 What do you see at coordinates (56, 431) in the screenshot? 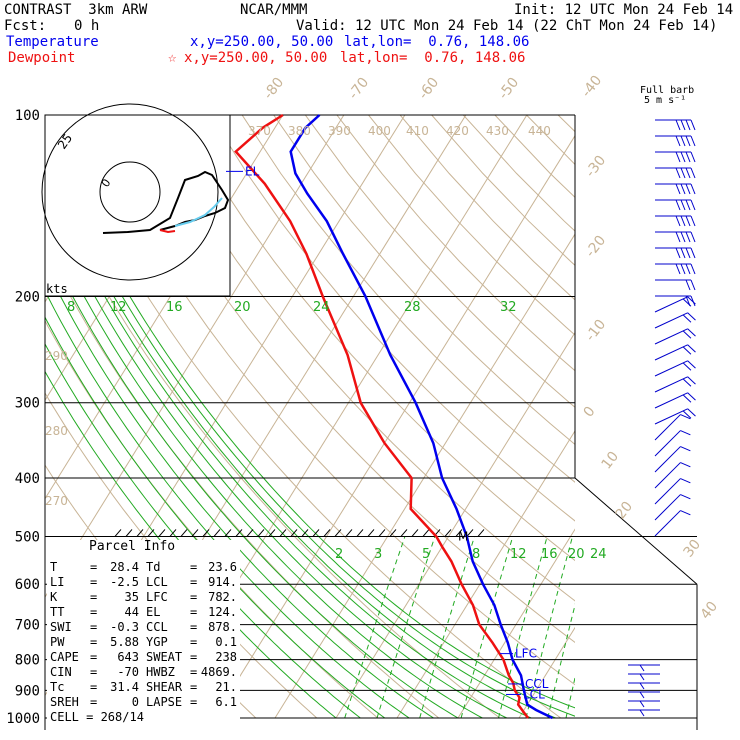
I see `theta-label: 280` at bounding box center [56, 431].